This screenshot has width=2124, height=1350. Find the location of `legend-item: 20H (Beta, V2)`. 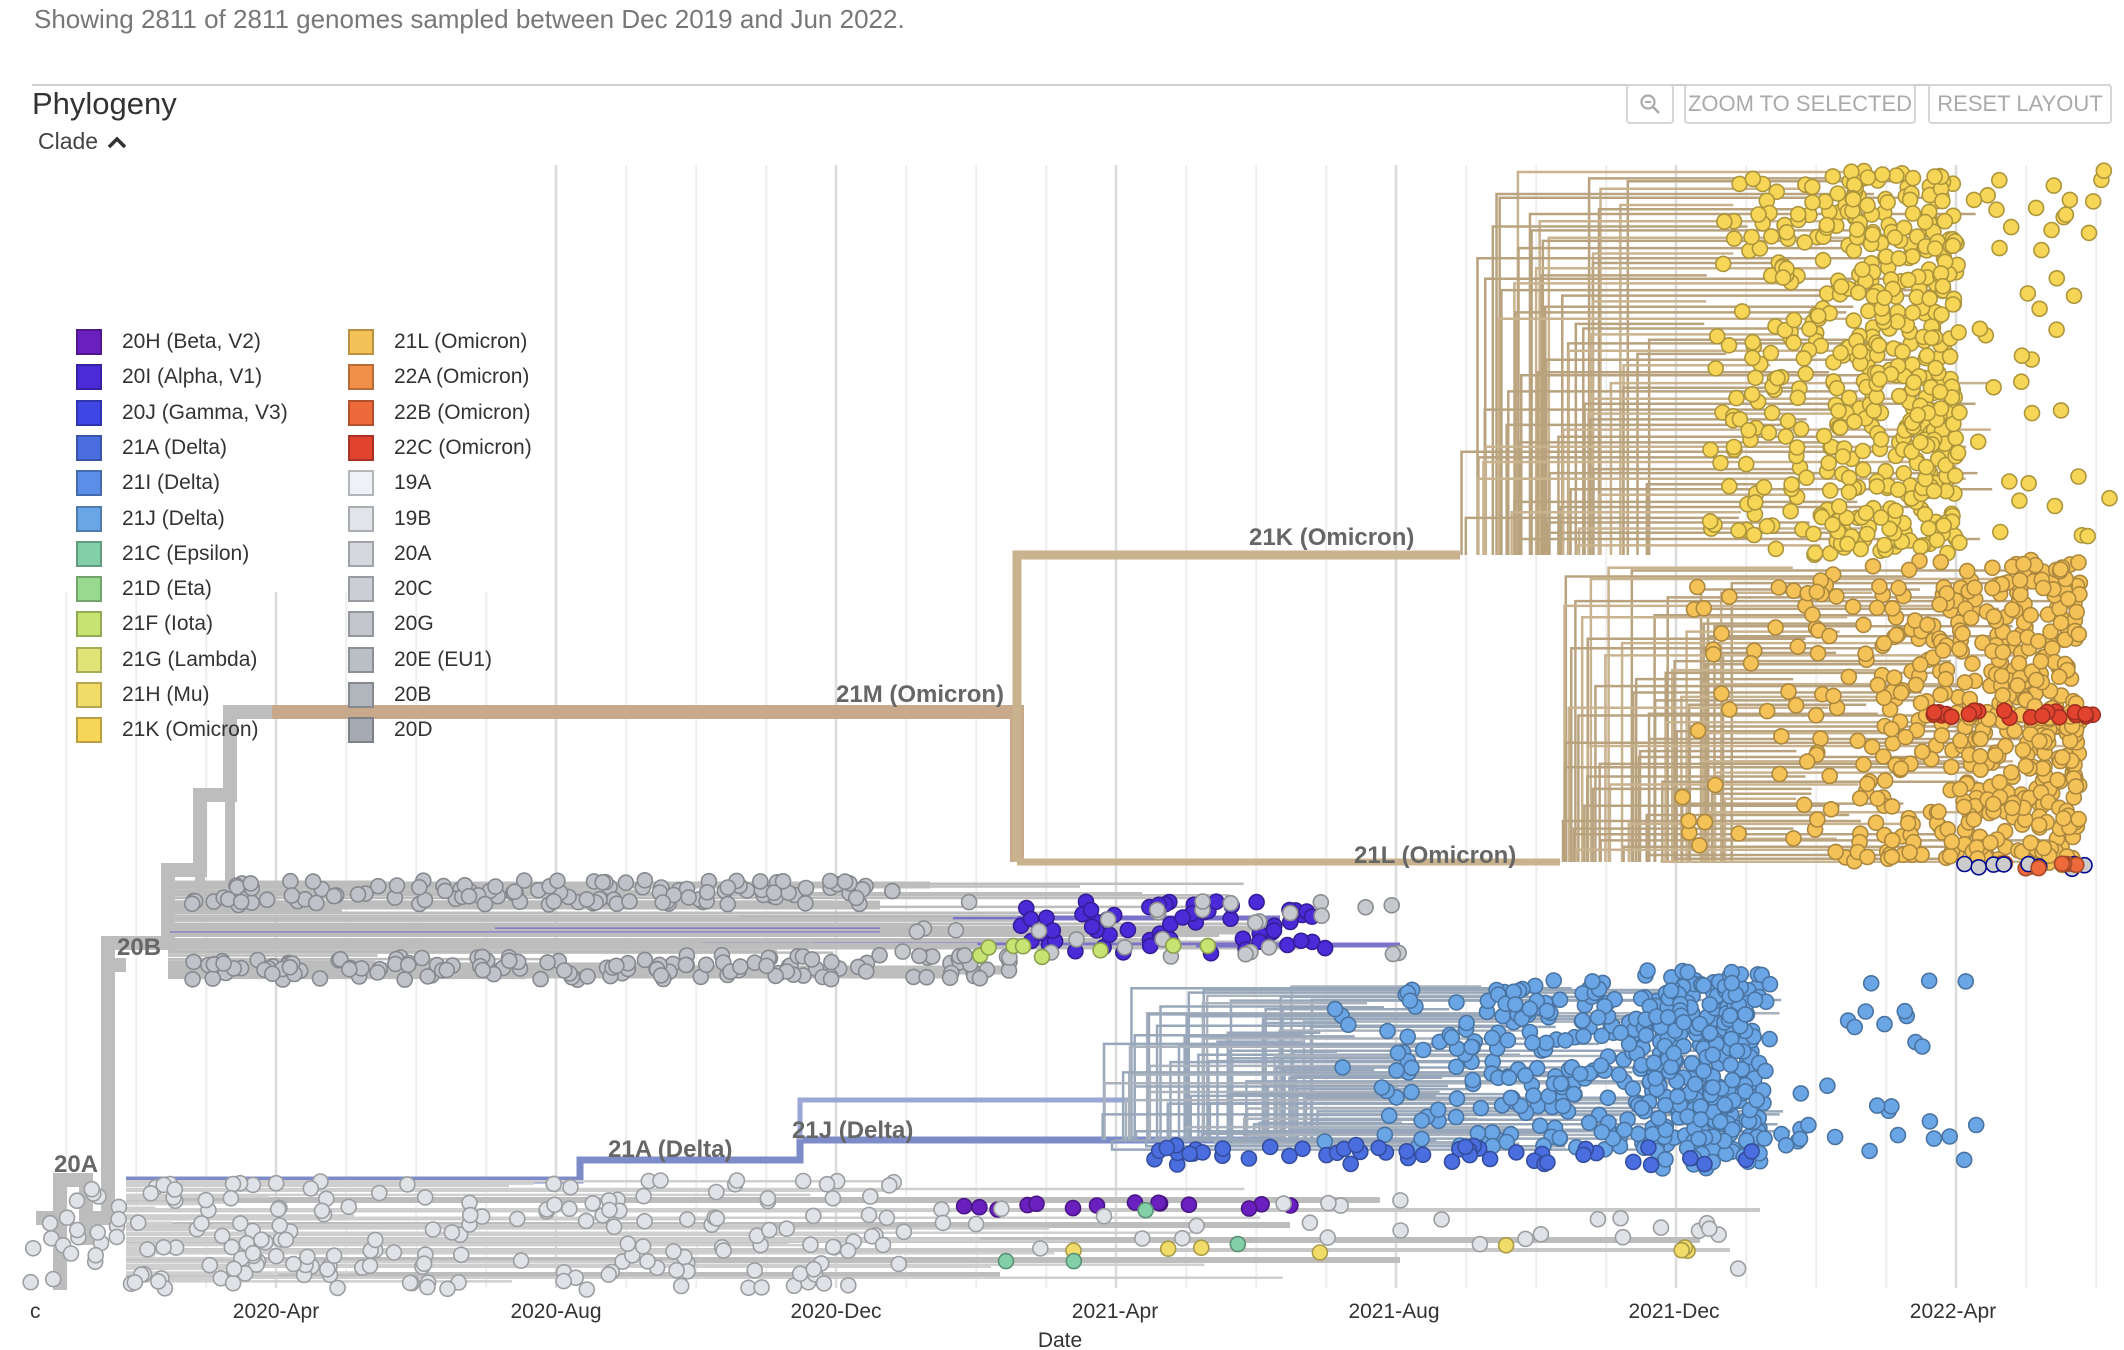

legend-item: 20H (Beta, V2) is located at coordinates (168, 342).